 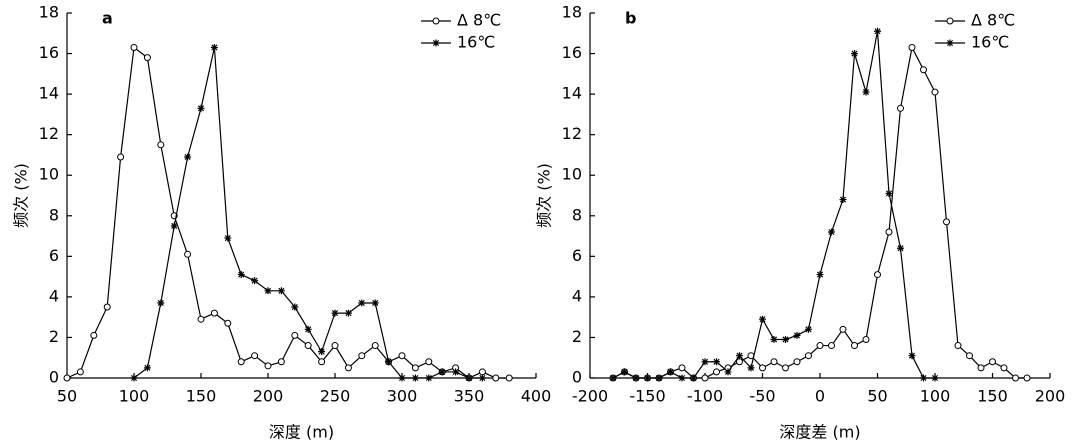 What do you see at coordinates (54, 377) in the screenshot?
I see `y-tick-label: 0` at bounding box center [54, 377].